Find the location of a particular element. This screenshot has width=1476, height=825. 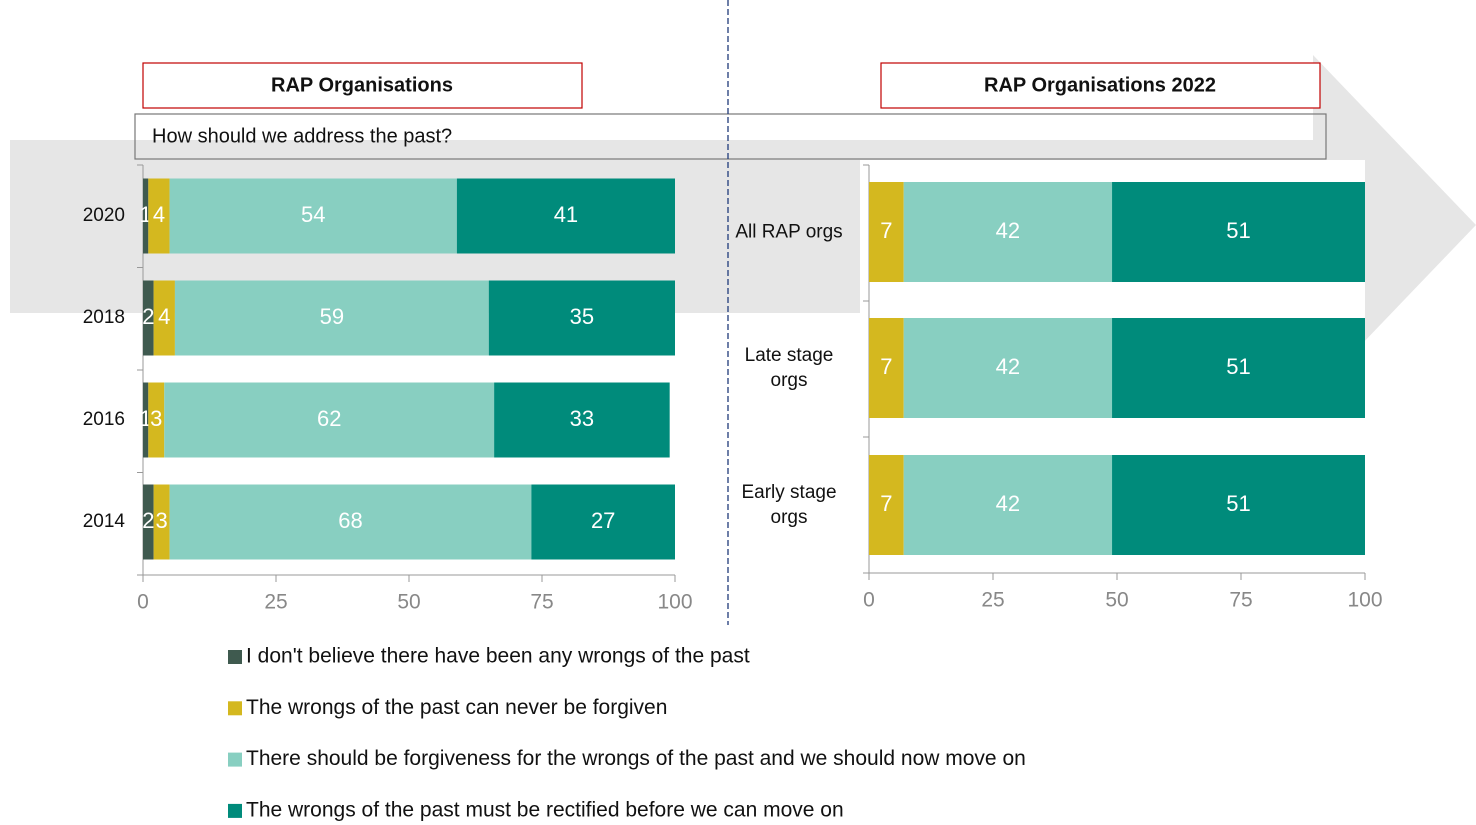

data-label: 27 is located at coordinates (603, 520).